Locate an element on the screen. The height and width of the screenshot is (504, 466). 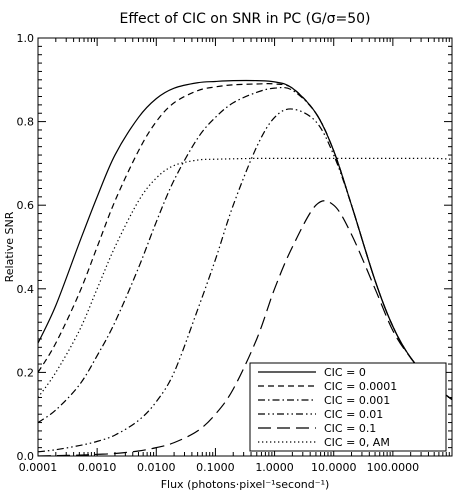
x-tick-label: 100.0000 is located at coordinates (393, 467).